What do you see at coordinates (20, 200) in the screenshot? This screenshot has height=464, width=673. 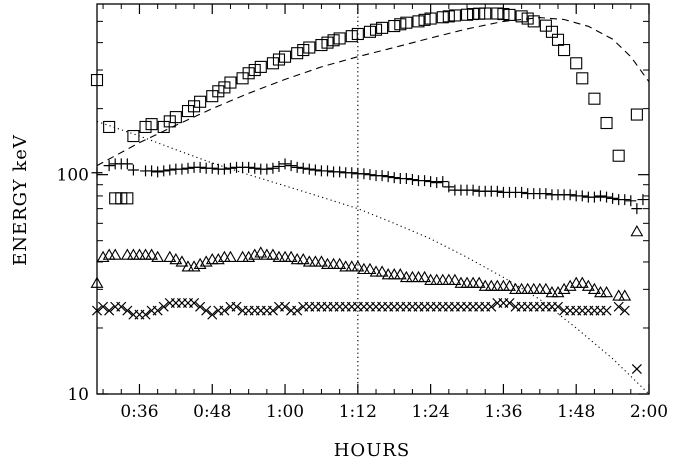 I see `y-axis-label: ENERGY keV` at bounding box center [20, 200].